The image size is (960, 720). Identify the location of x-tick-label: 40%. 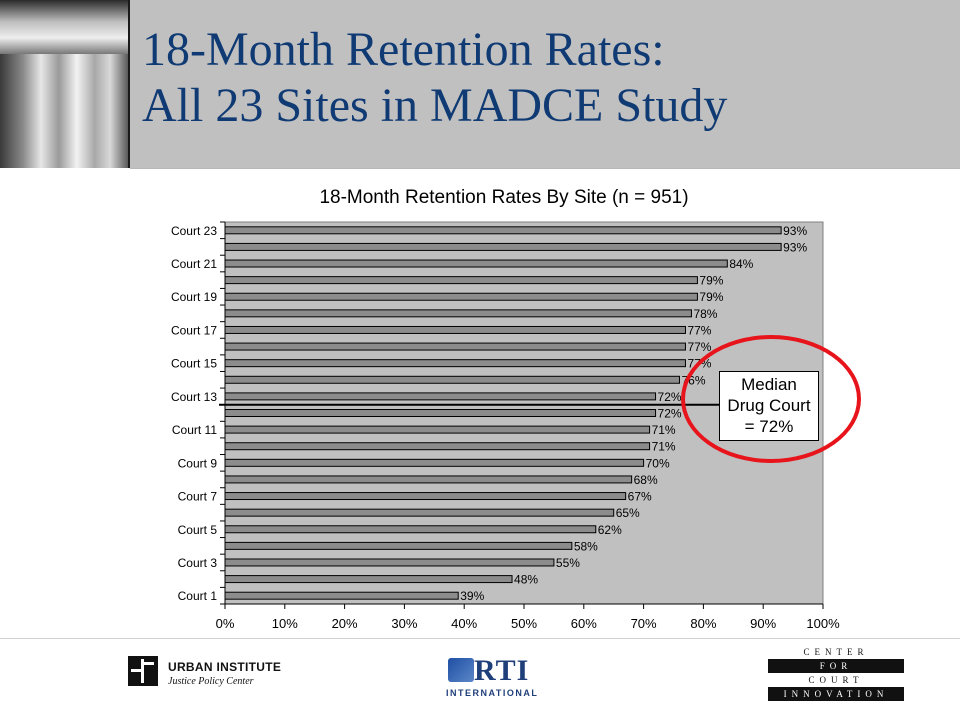
(464, 623).